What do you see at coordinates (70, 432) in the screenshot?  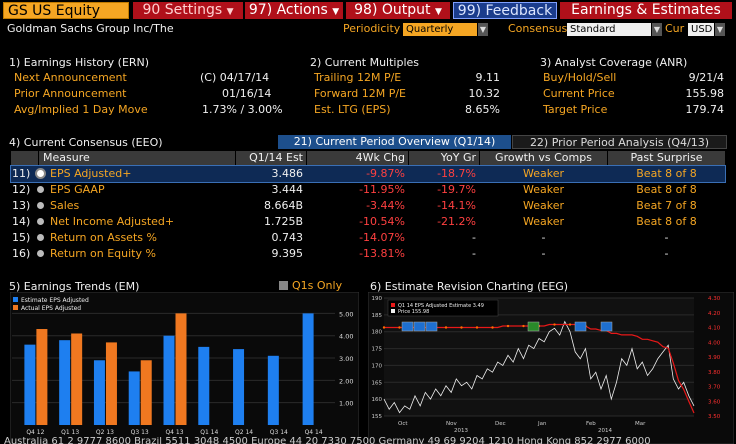 I see `x-tick-label: Q1 13` at bounding box center [70, 432].